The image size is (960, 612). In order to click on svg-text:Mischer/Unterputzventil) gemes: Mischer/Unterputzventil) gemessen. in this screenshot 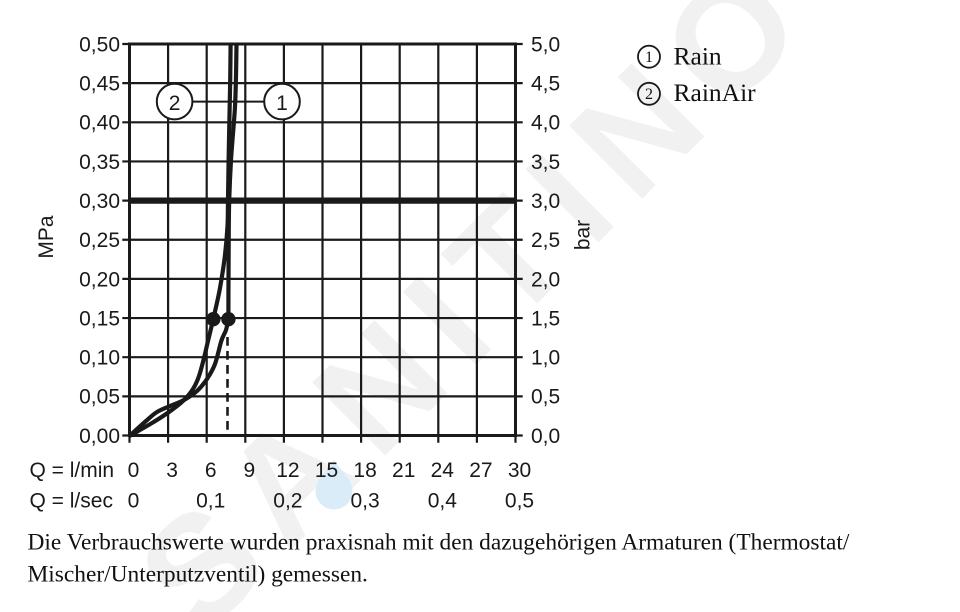, I will do `click(198, 574)`.